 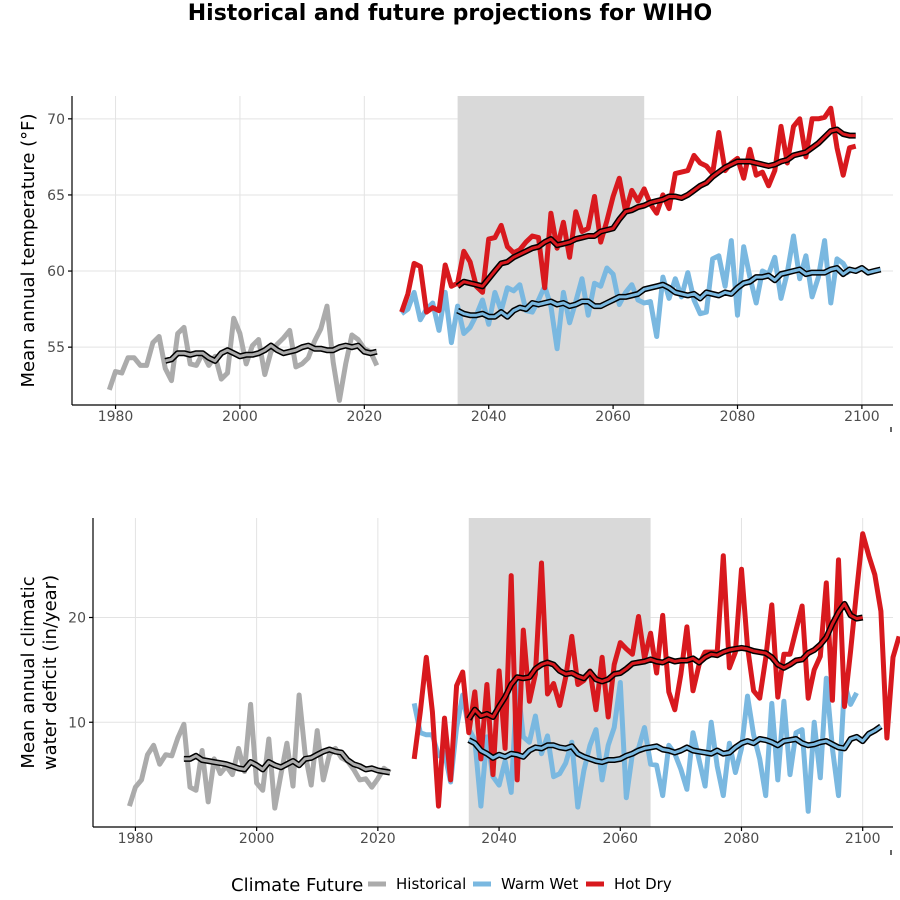 What do you see at coordinates (297, 885) in the screenshot?
I see `legend-title: Climate Future` at bounding box center [297, 885].